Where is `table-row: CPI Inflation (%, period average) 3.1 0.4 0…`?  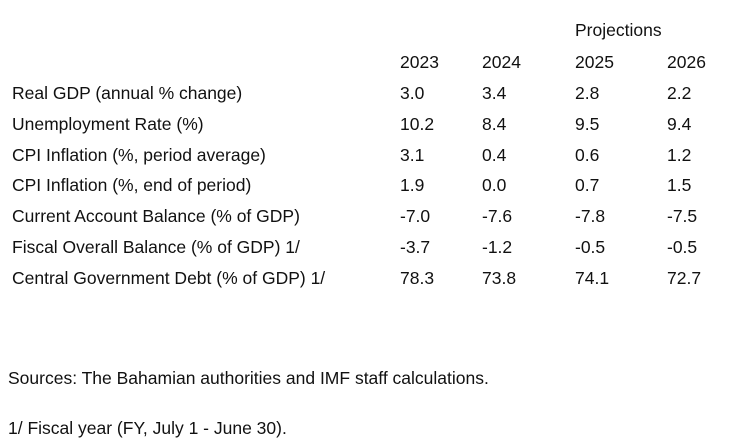 table-row: CPI Inflation (%, period average) 3.1 0.4 0… is located at coordinates (376, 155).